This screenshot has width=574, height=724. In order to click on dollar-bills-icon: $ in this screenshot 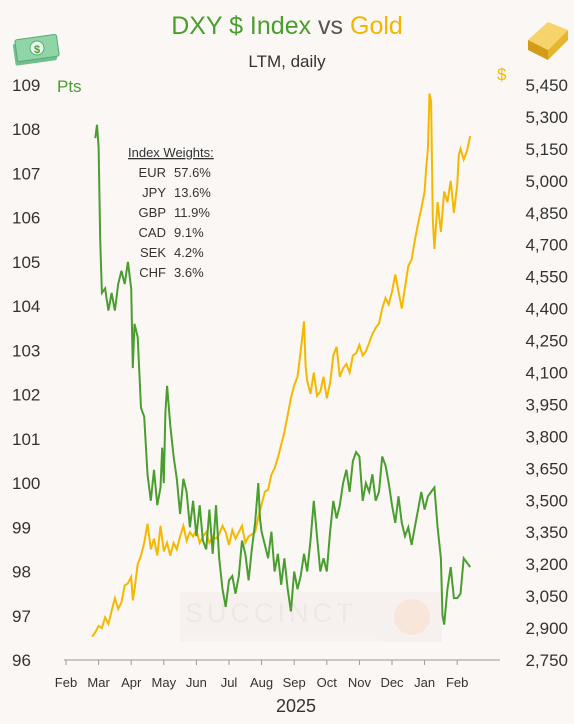, I will do `click(36, 49)`.